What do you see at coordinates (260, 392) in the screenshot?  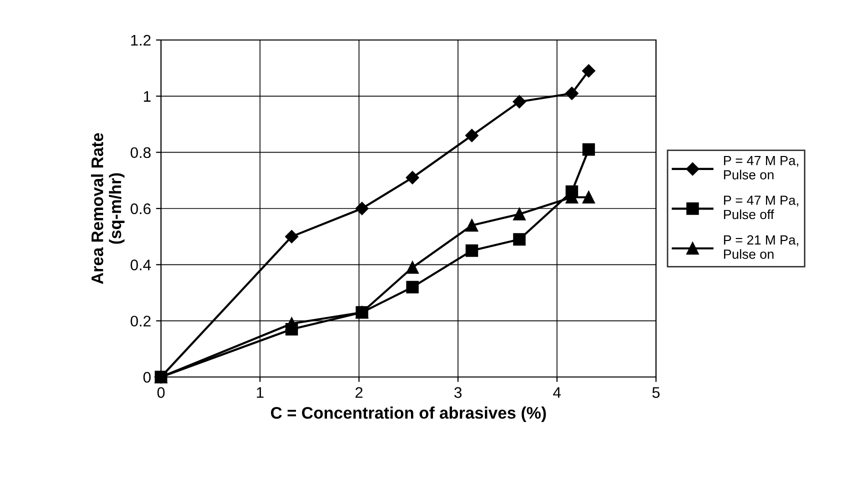 I see `x-tick-label: 1` at bounding box center [260, 392].